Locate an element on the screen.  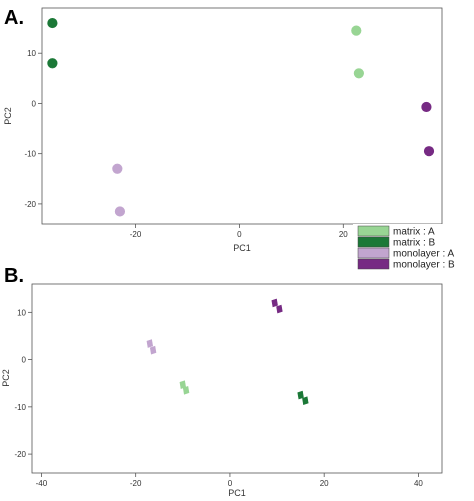
legend-label: monolayer : A is located at coordinates (423, 254).